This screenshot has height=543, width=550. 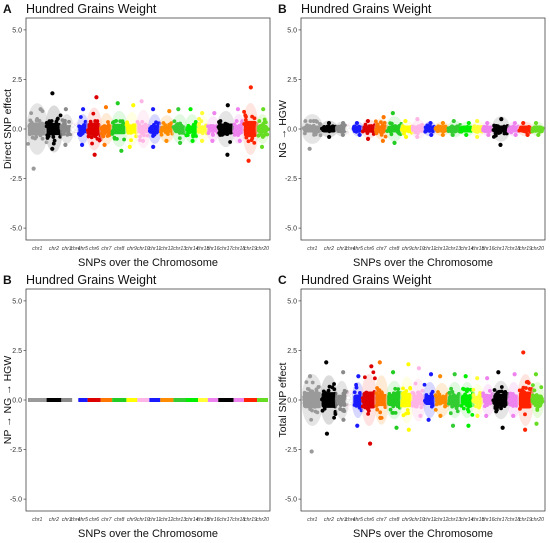 I want to click on x-tick-label: chr7, so click(x=106, y=520).